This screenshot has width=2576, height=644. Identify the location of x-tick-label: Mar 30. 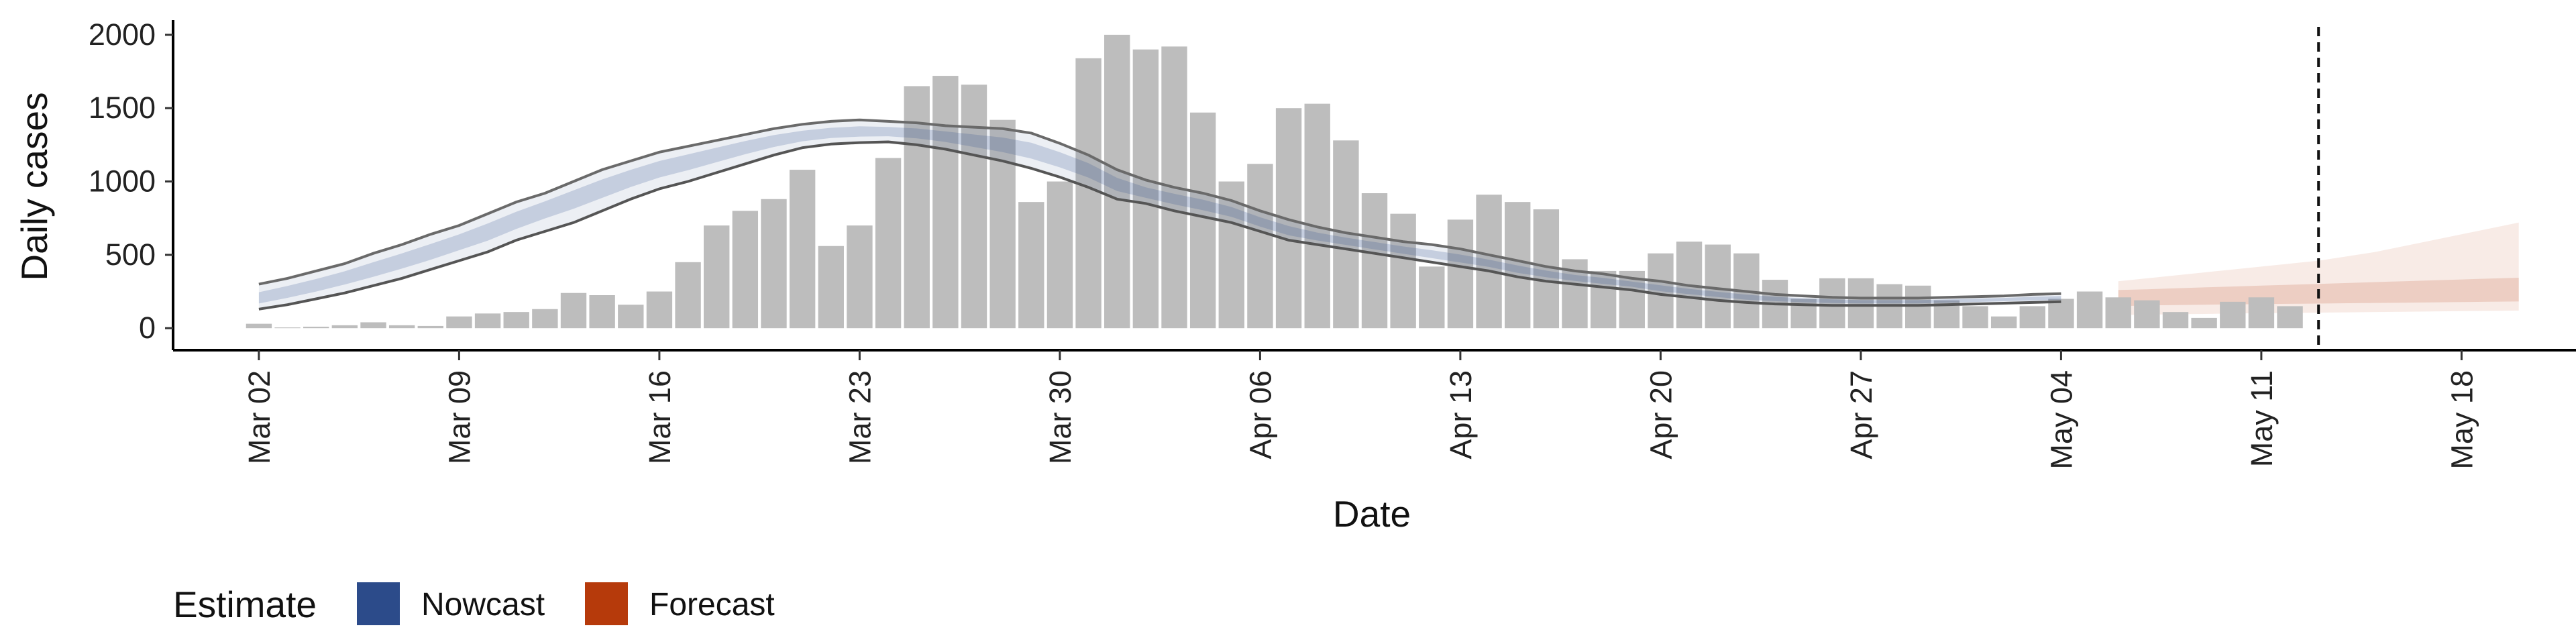
(1060, 417).